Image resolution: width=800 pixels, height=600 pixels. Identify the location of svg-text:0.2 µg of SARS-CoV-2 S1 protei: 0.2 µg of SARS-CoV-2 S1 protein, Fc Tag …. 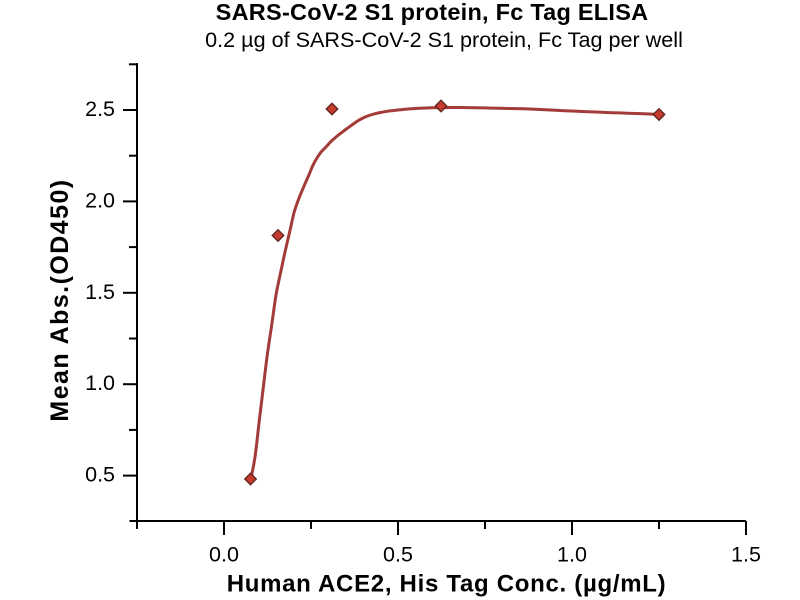
(444, 39).